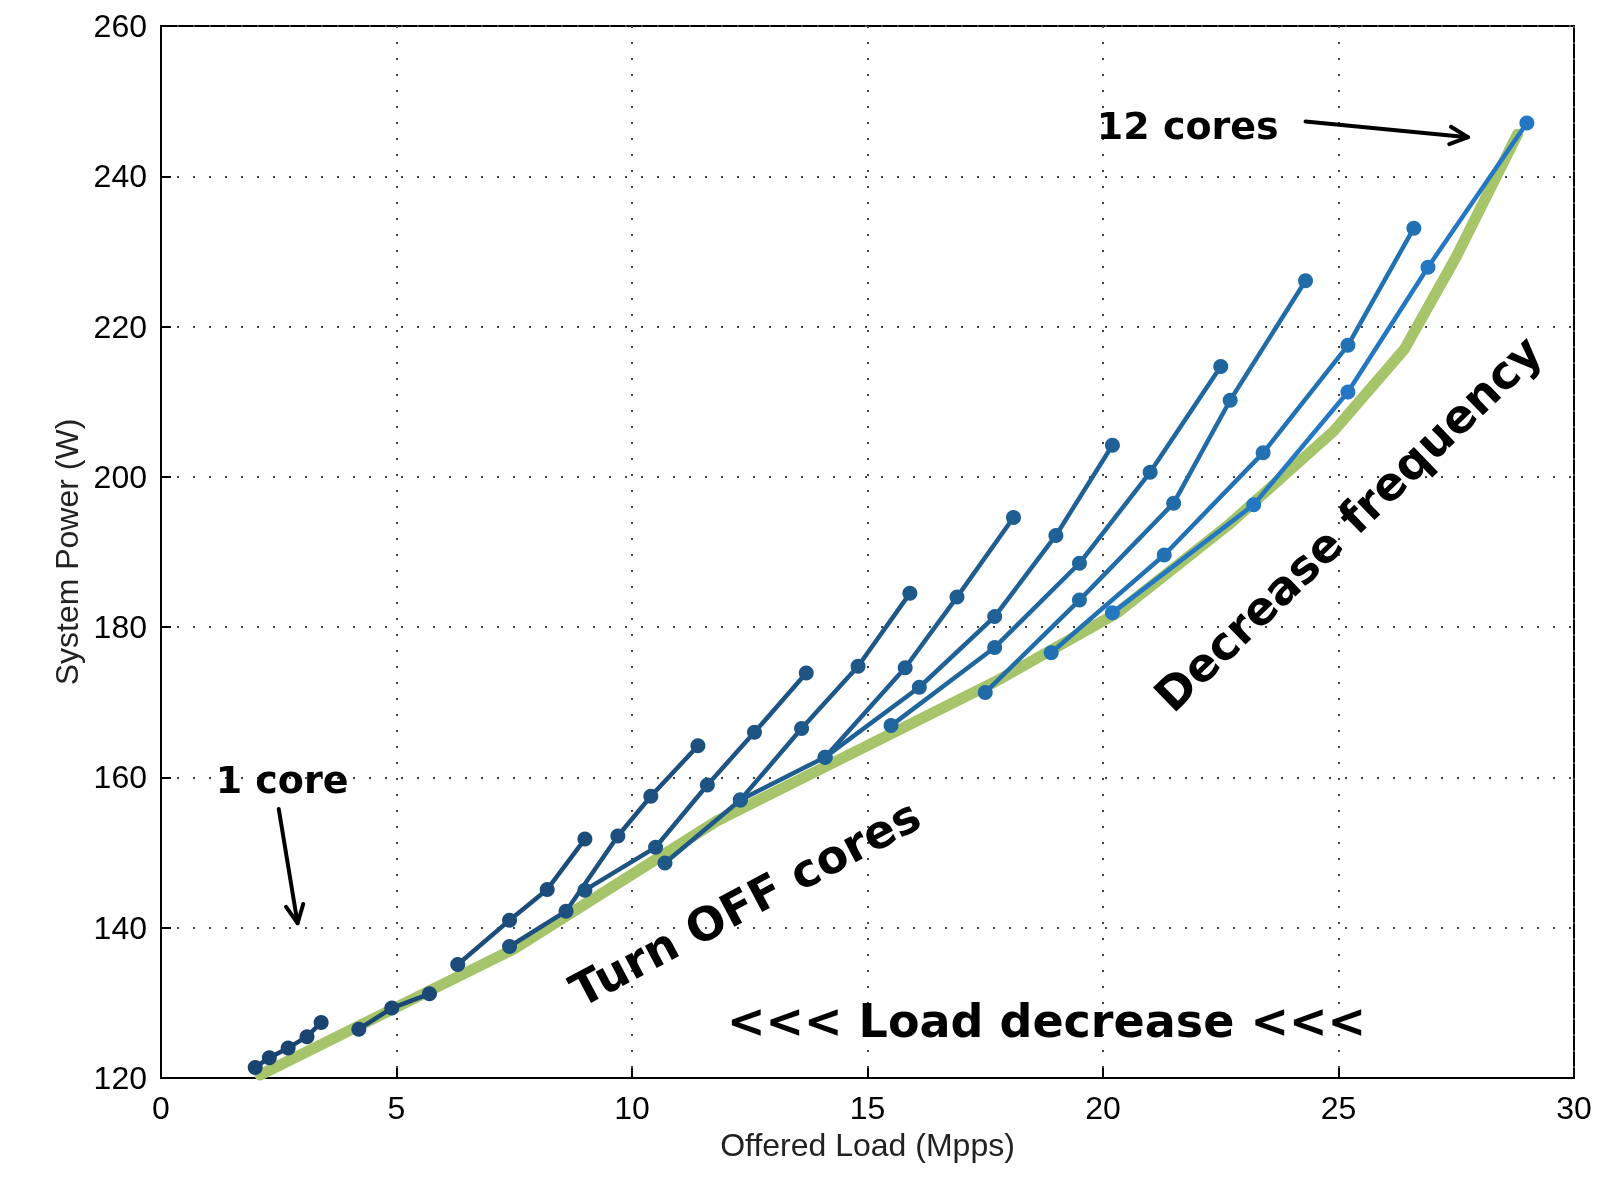 This screenshot has height=1180, width=1608. I want to click on y-tick-label: 140, so click(120, 927).